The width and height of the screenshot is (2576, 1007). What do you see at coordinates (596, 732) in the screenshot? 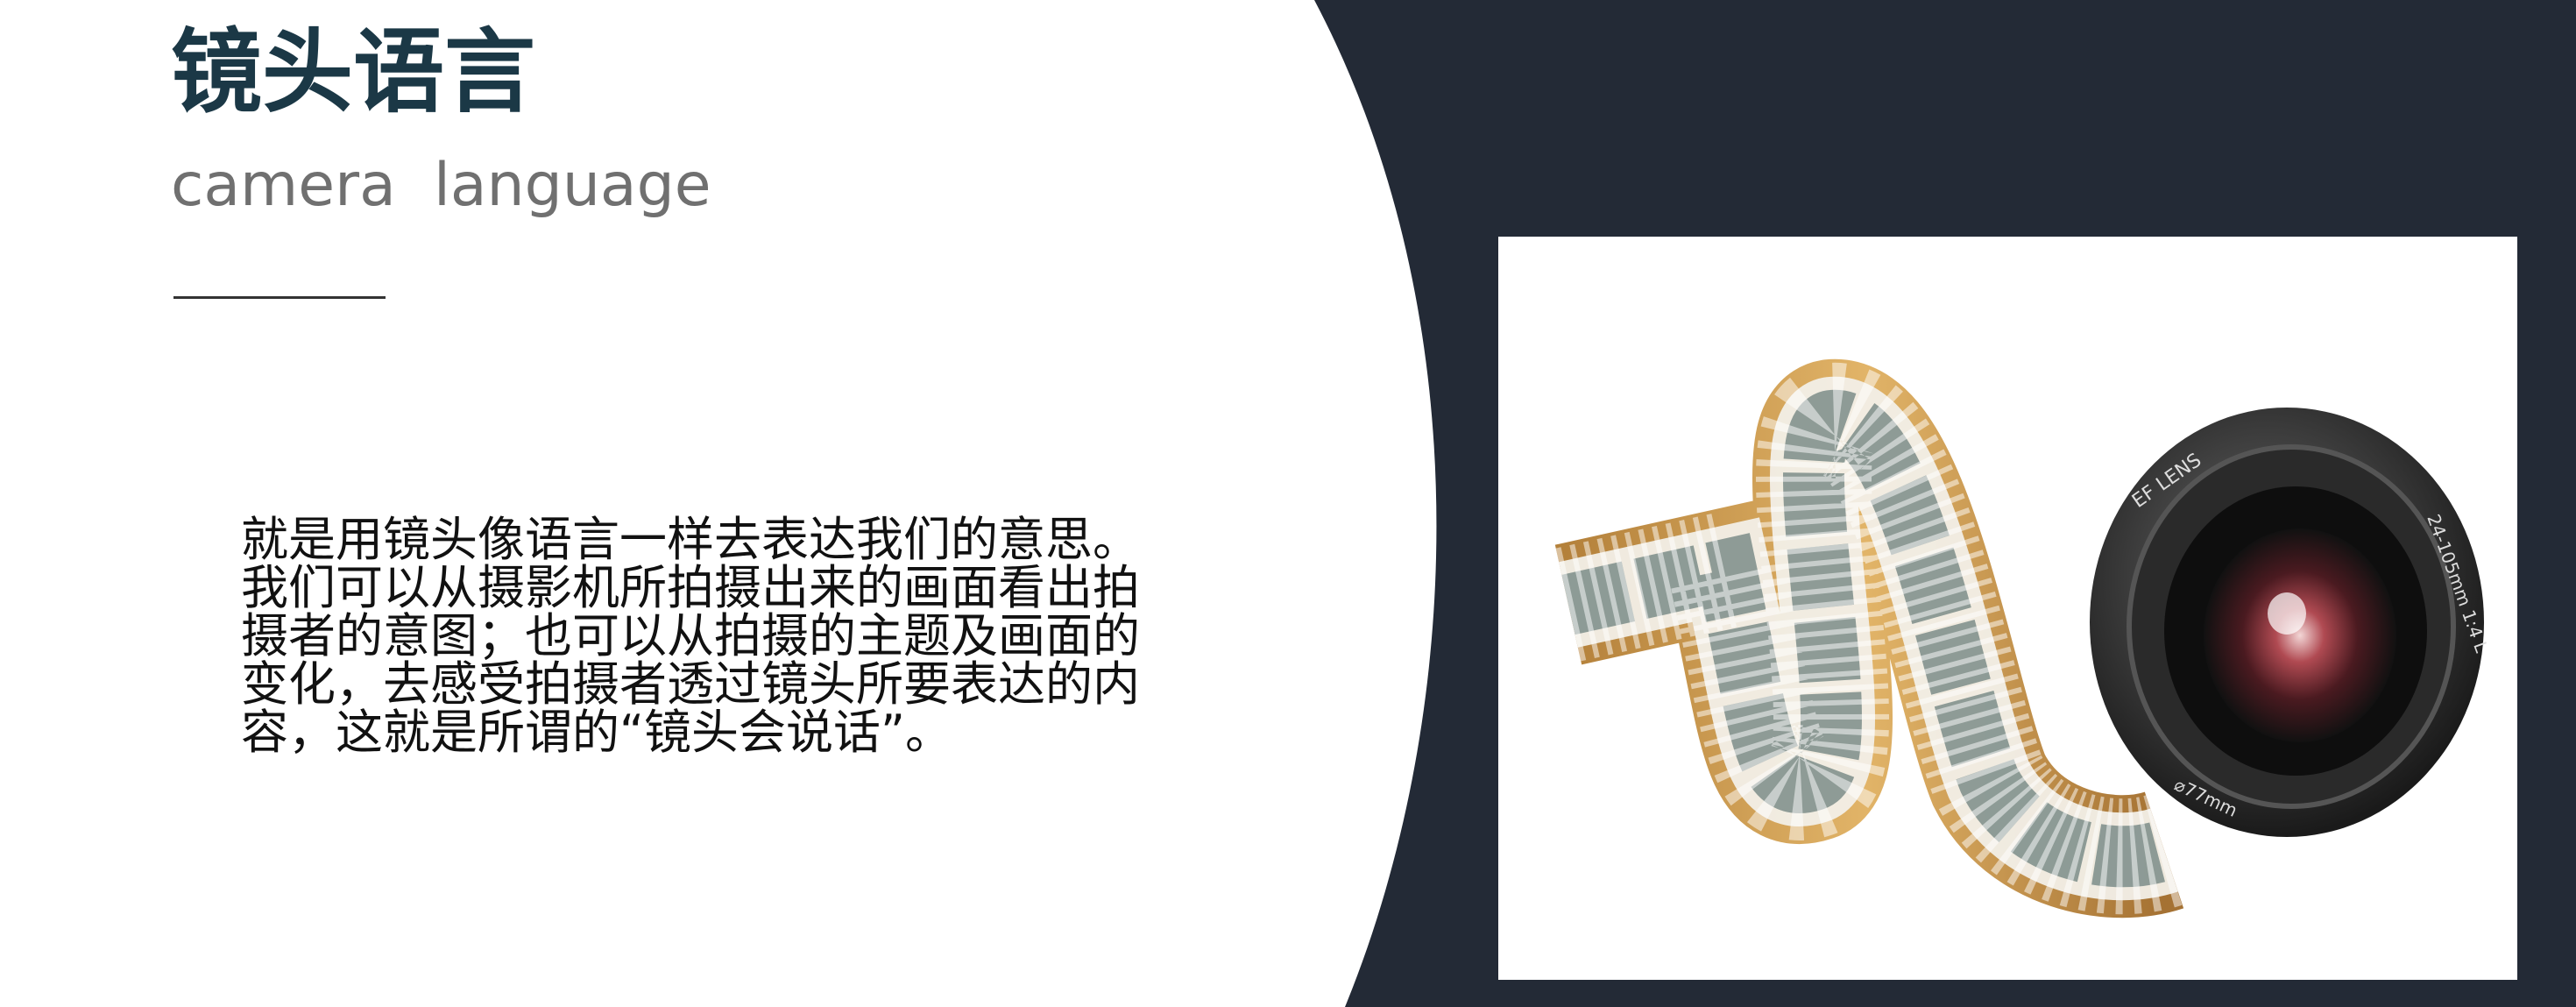
I see `body-line: 容，这就是所谓的“镜头会说话”。` at bounding box center [596, 732].